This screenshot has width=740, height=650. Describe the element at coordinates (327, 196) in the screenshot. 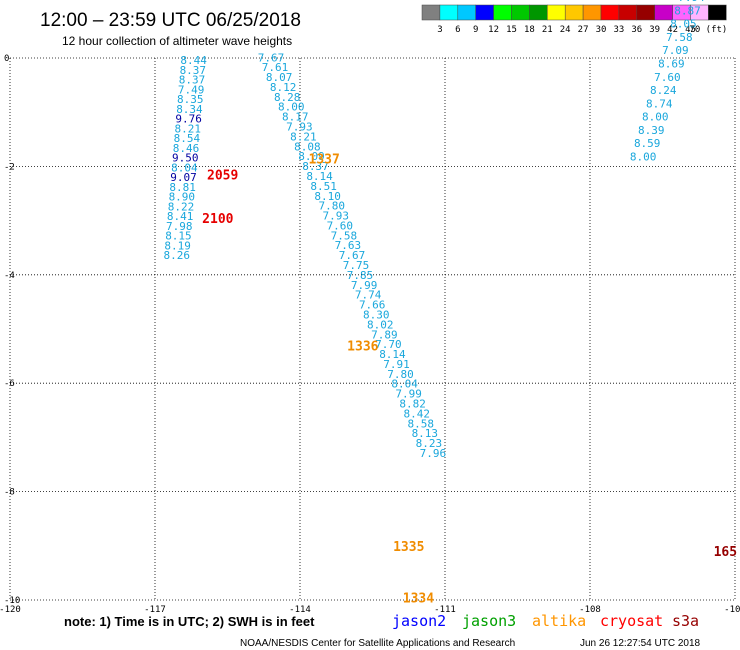

I see `wave-height-value: 8.10` at that location.